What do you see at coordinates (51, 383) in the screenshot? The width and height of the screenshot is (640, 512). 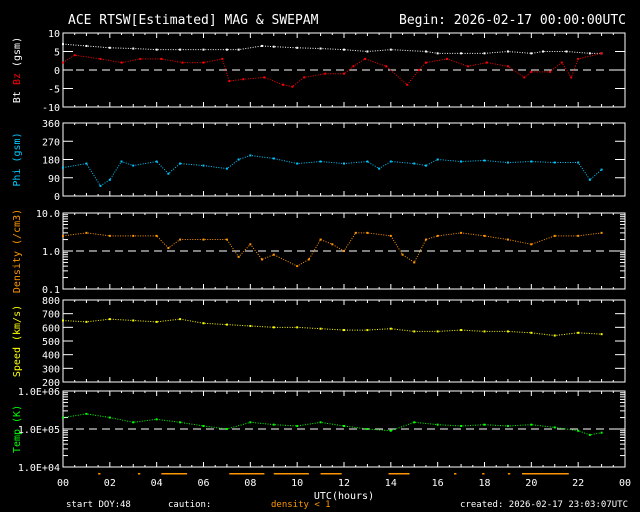 I see `y-tick-label: 200` at bounding box center [51, 383].